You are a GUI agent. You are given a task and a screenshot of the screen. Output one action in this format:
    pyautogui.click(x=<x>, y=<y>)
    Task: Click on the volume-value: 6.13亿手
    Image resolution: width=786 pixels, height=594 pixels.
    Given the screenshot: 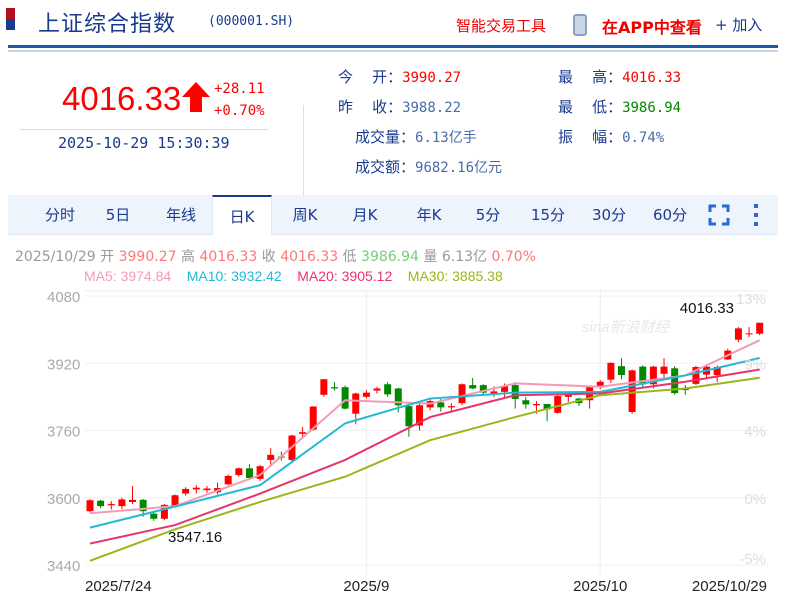 What is the action you would take?
    pyautogui.click(x=446, y=138)
    